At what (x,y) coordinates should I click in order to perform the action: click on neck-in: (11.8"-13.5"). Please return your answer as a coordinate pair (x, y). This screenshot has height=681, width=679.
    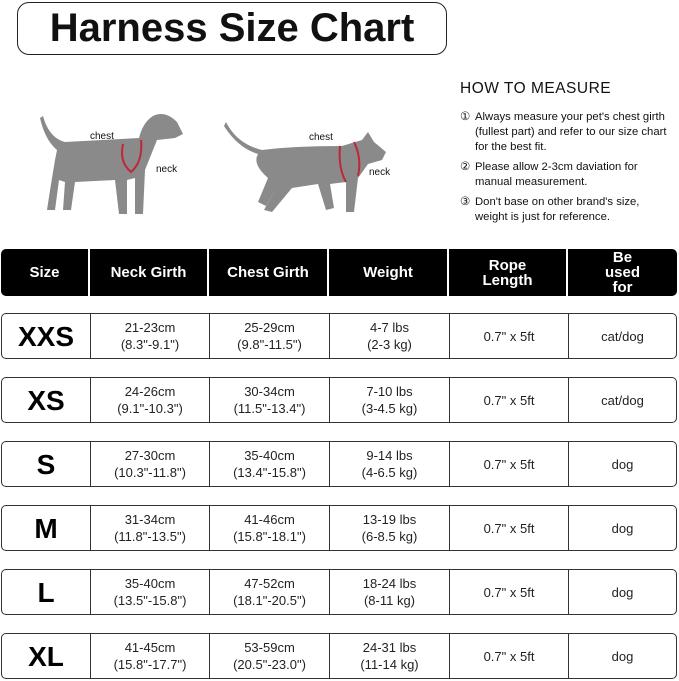
    Looking at the image, I should click on (150, 536).